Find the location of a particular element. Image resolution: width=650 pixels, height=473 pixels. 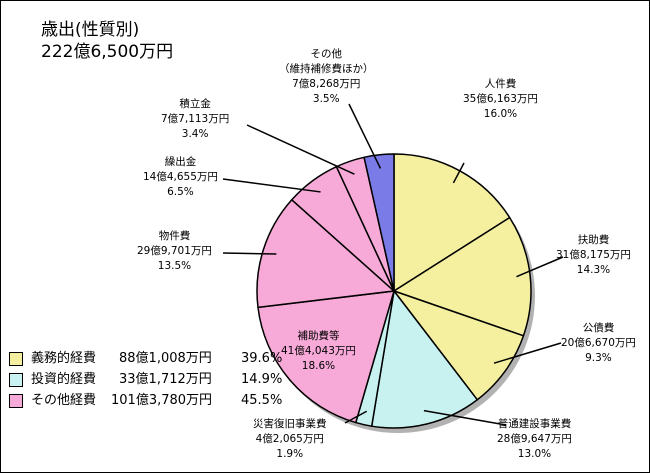

label-percent: 3.5% is located at coordinates (326, 99).